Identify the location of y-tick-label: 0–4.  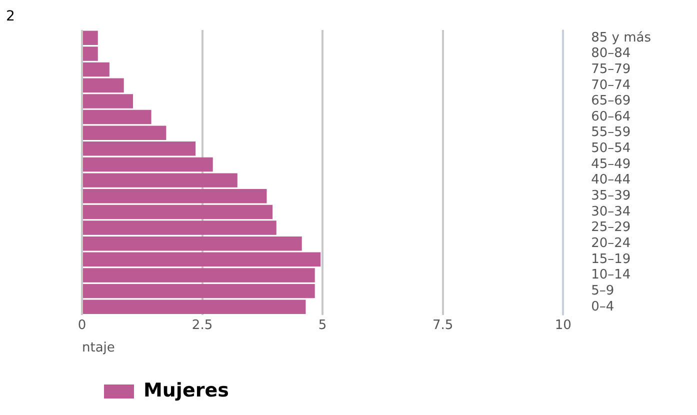
(602, 306).